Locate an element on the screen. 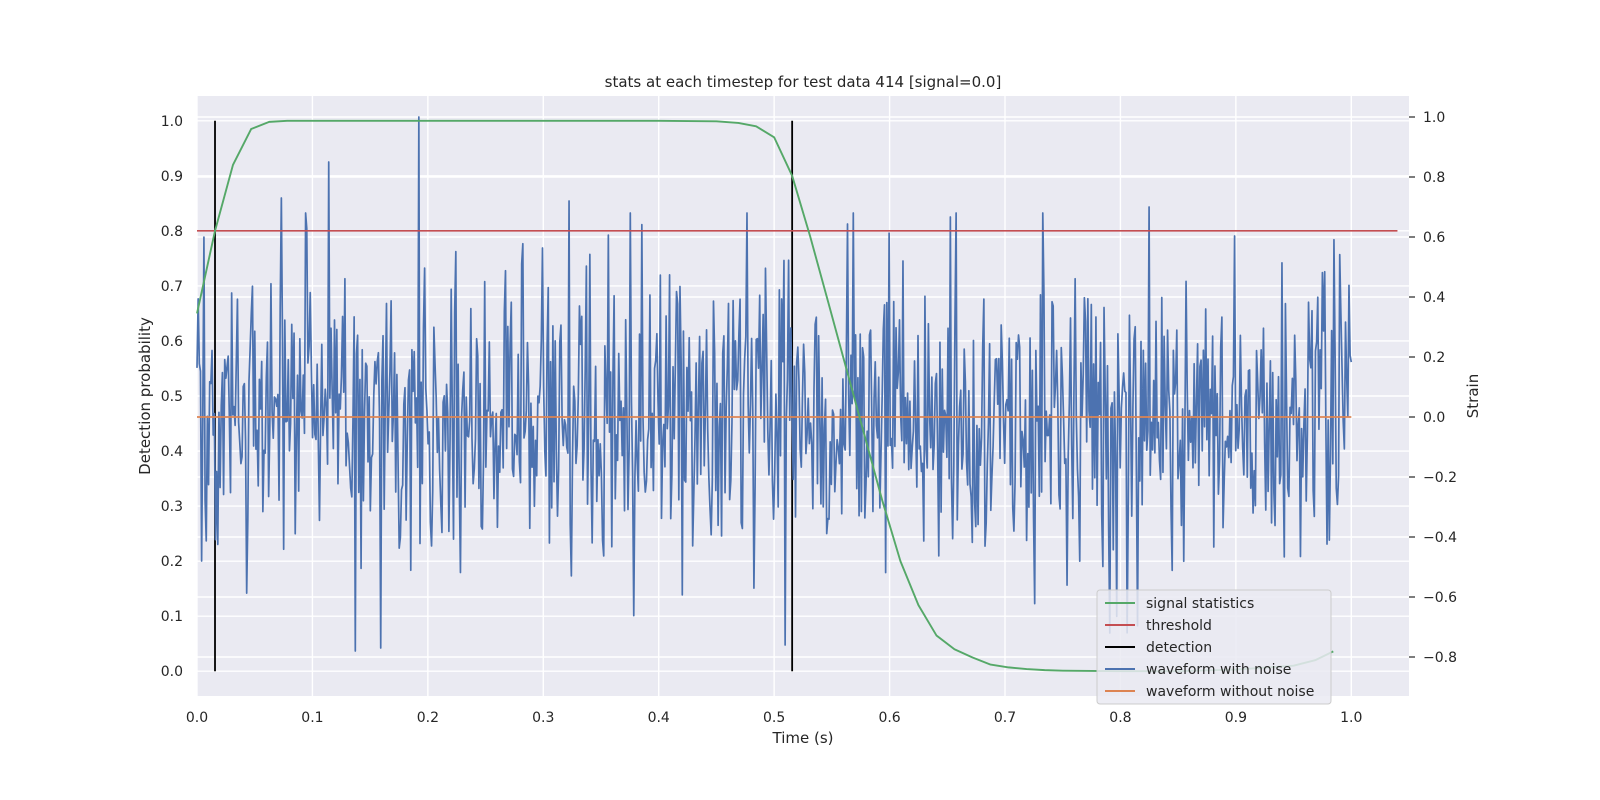 The width and height of the screenshot is (1600, 800). x-tick-label: 0.6 is located at coordinates (889, 718).